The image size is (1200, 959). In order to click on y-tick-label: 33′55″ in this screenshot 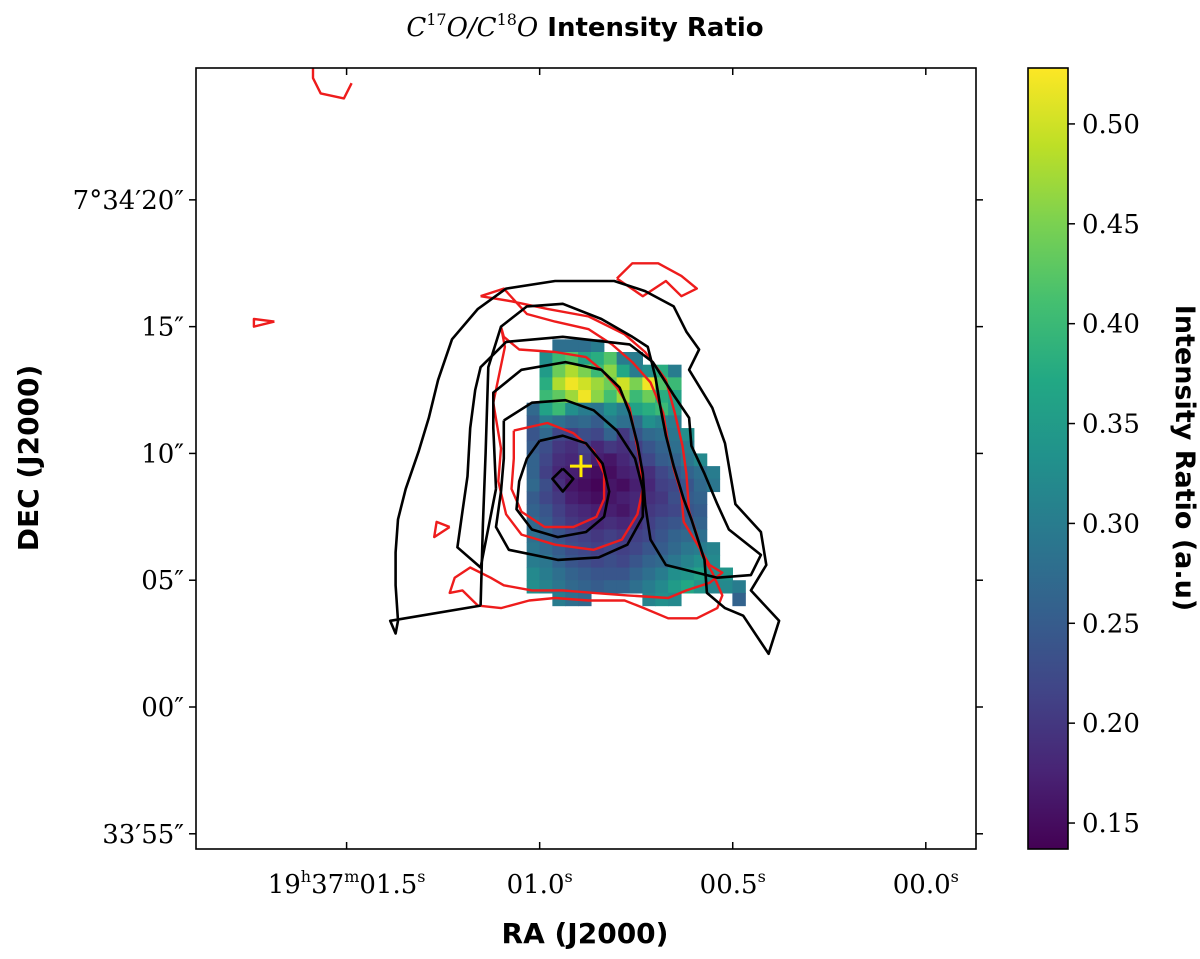, I will do `click(143, 835)`.